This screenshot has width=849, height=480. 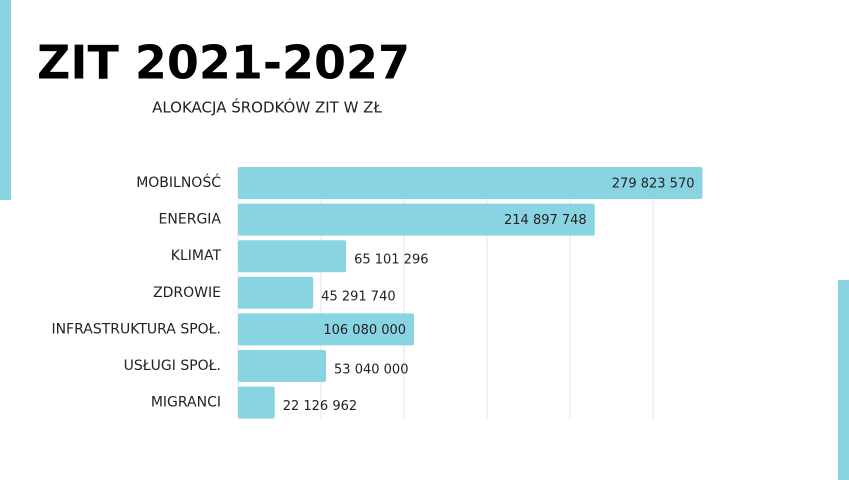 What do you see at coordinates (172, 366) in the screenshot?
I see `category-label: USŁUGI SPOŁ.` at bounding box center [172, 366].